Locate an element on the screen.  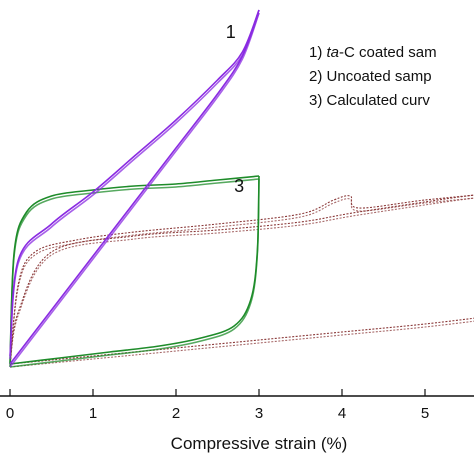
x-tick-label: 1 is located at coordinates (93, 413).